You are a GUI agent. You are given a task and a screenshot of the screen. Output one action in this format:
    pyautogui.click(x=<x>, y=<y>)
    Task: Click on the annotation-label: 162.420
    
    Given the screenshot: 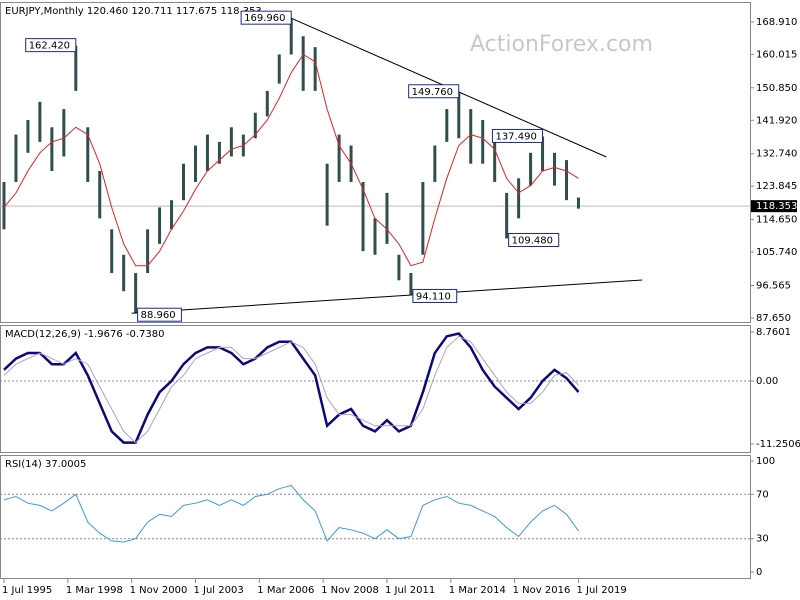 What is the action you would take?
    pyautogui.click(x=49, y=46)
    